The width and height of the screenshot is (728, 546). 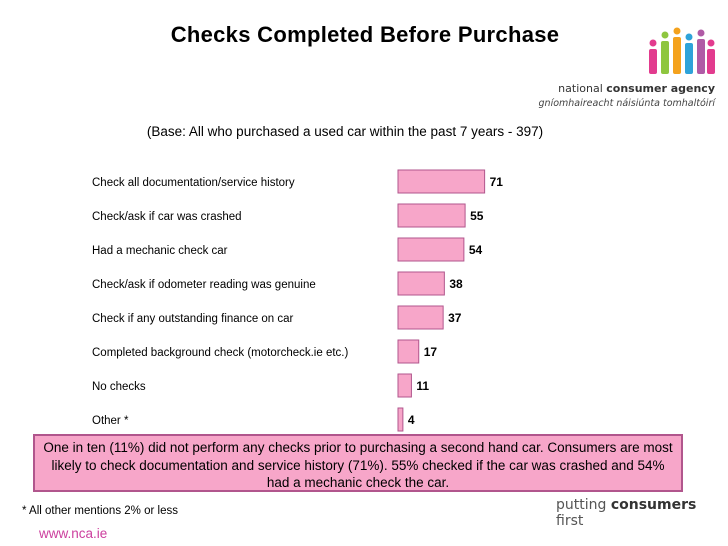 What do you see at coordinates (476, 250) in the screenshot?
I see `value-label: 54` at bounding box center [476, 250].